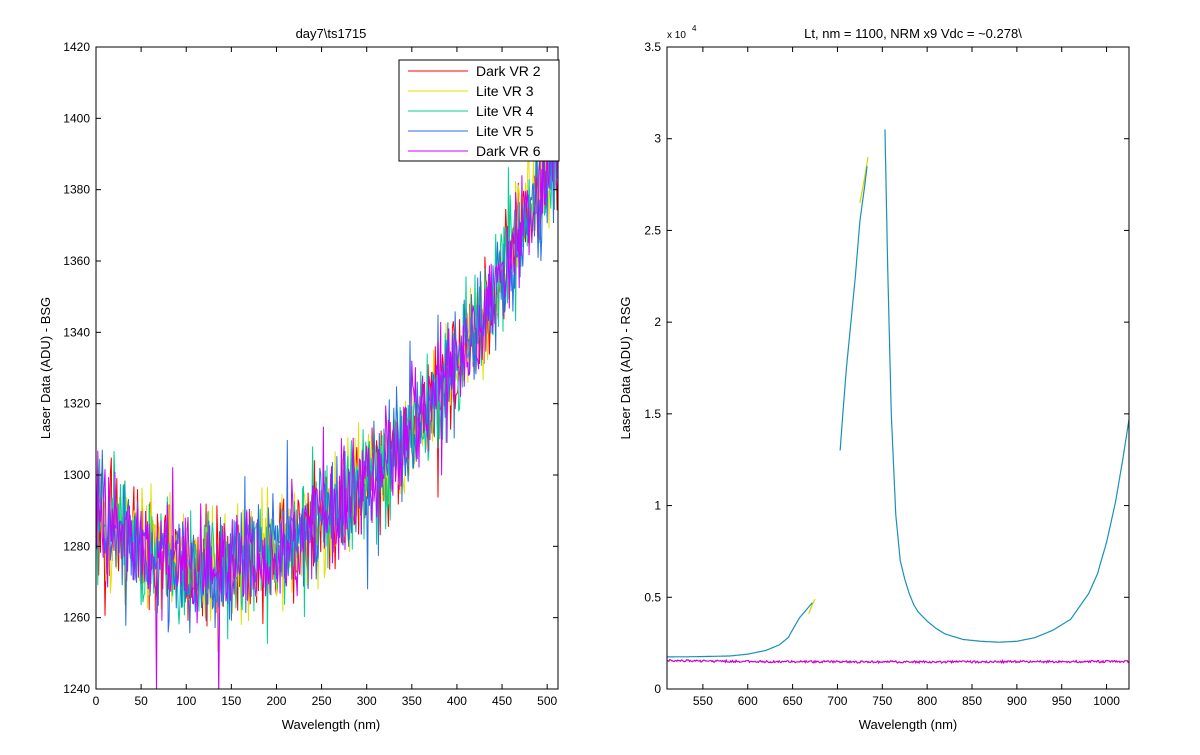 The image size is (1200, 755). Describe the element at coordinates (508, 71) in the screenshot. I see `left-chart-legend-label: Dark VR 2` at that location.